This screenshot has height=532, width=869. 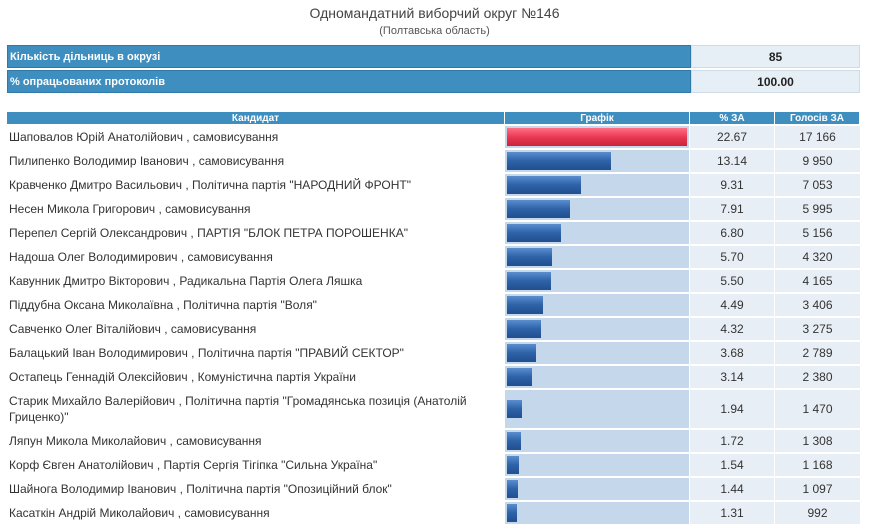 I want to click on percent-value: 7.91, so click(x=732, y=209).